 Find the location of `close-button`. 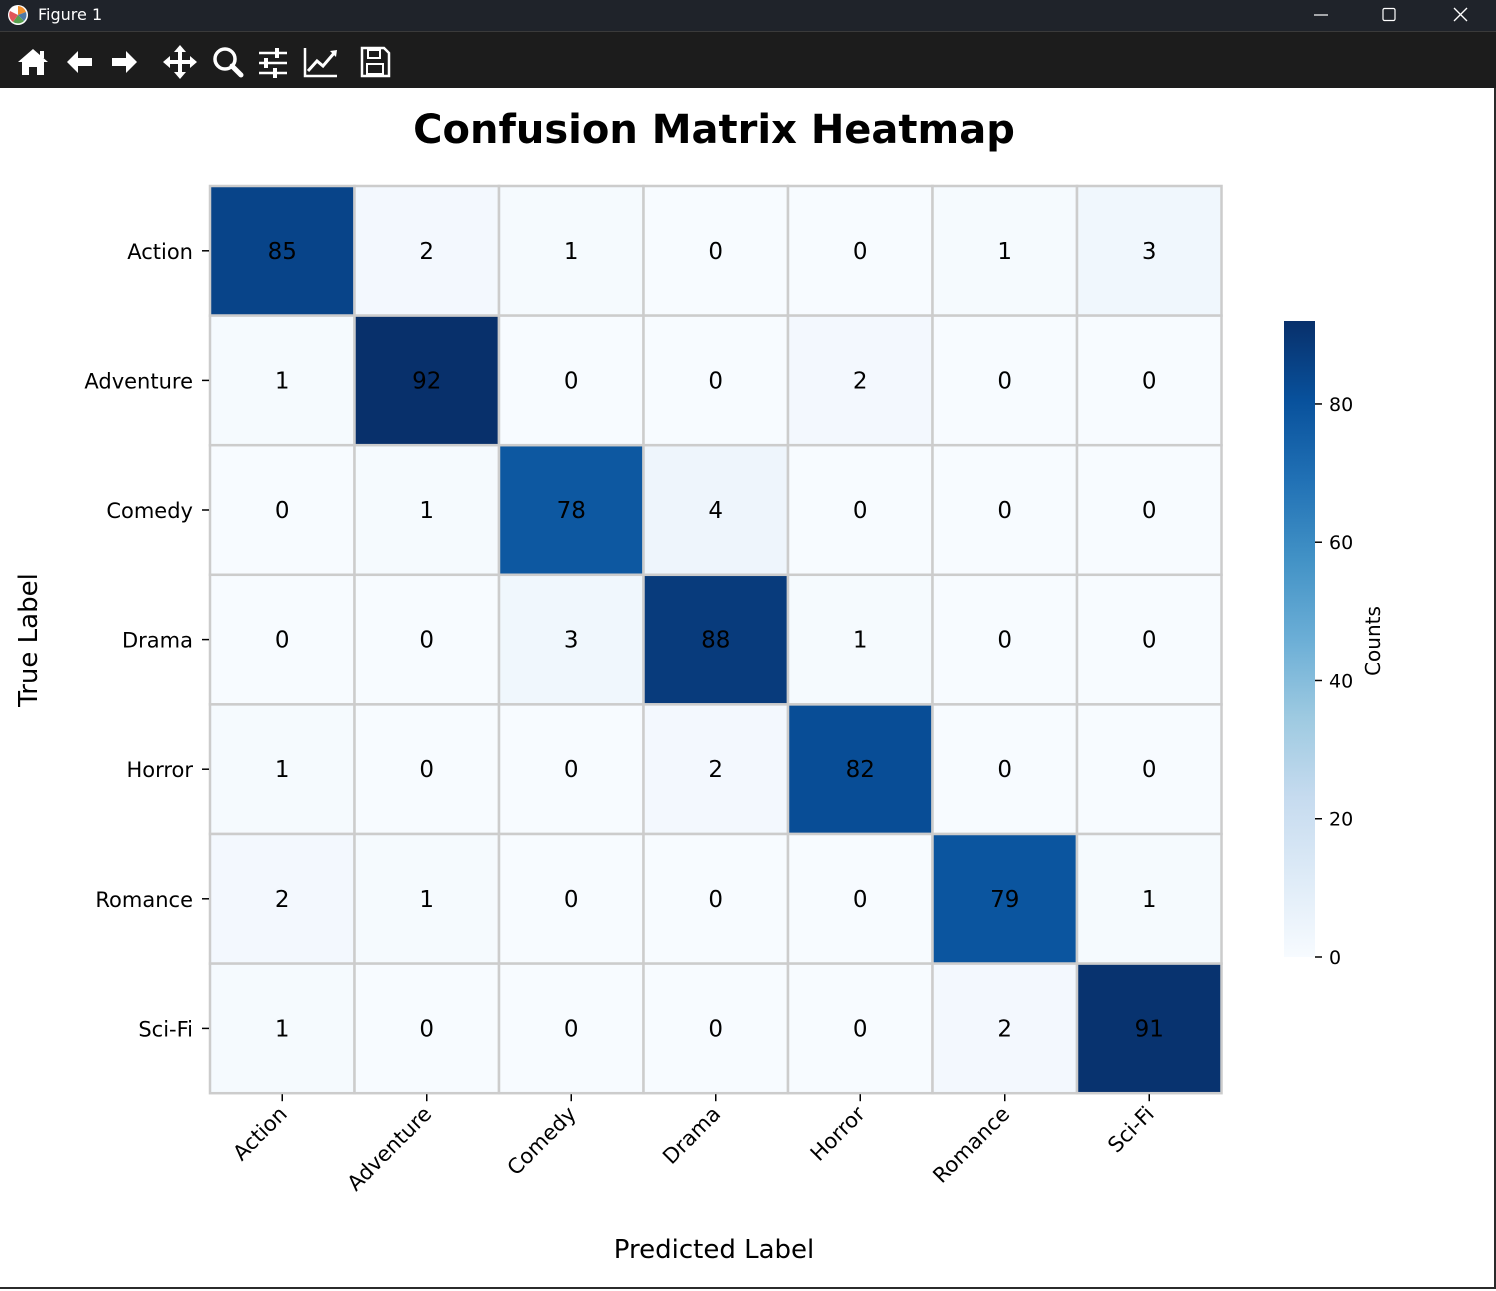

close-button is located at coordinates (1460, 15).